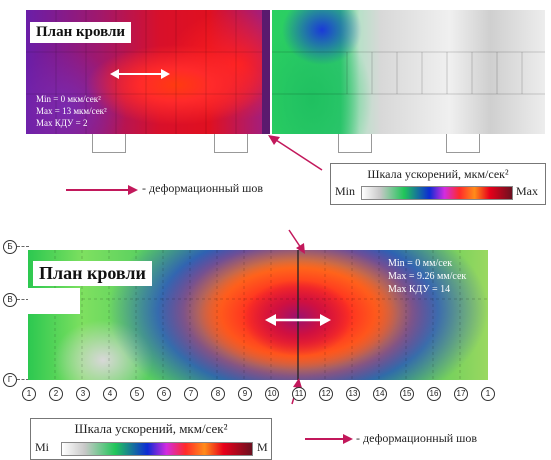  I want to click on bottom-white-notch, so click(54, 301).